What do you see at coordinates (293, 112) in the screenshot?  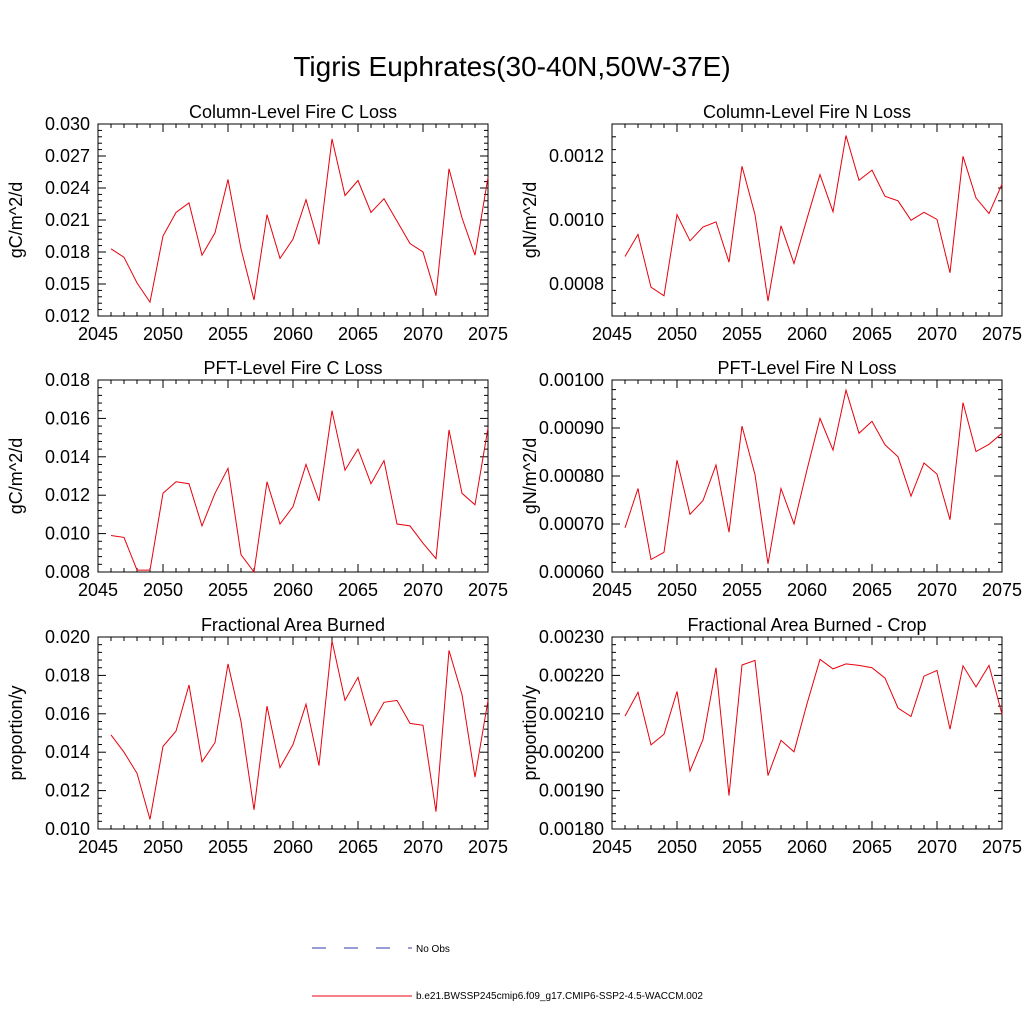 I see `panel-title: Column-Level Fire C Loss` at bounding box center [293, 112].